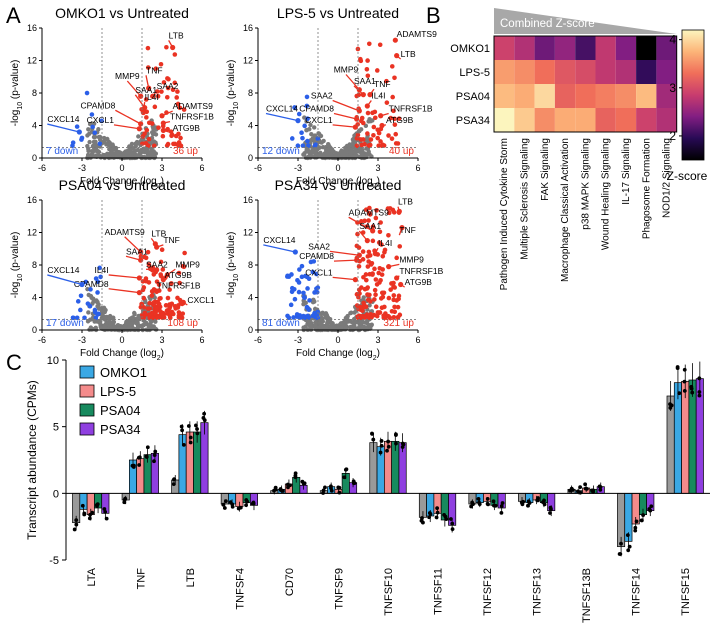 The width and height of the screenshot is (720, 633). What do you see at coordinates (377, 340) in the screenshot?
I see `x-tick-label: 3` at bounding box center [377, 340].